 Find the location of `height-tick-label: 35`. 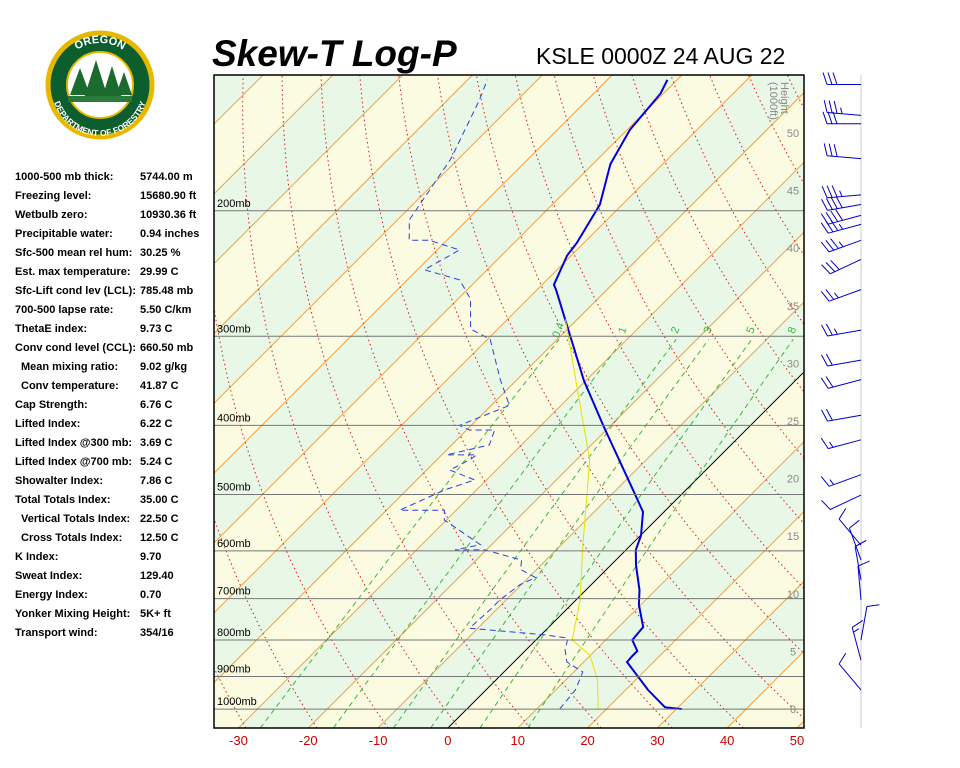

height-tick-label: 35 is located at coordinates (793, 307).